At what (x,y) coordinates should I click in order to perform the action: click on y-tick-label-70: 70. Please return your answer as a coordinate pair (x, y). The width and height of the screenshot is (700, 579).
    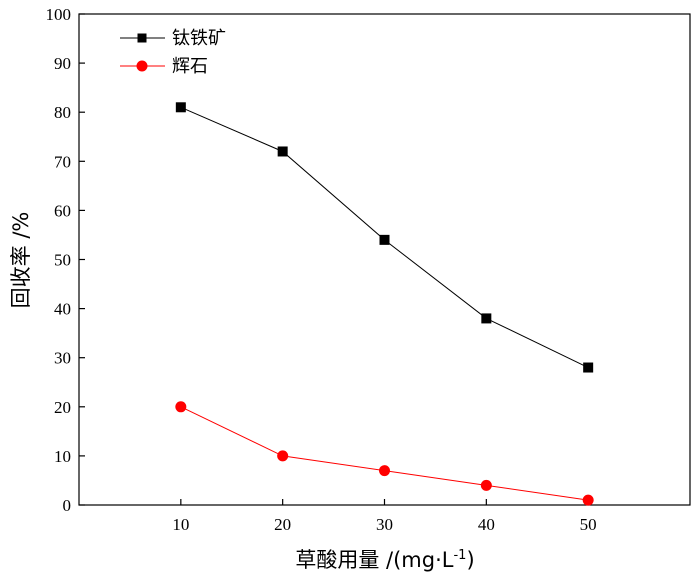
    Looking at the image, I should click on (62, 161).